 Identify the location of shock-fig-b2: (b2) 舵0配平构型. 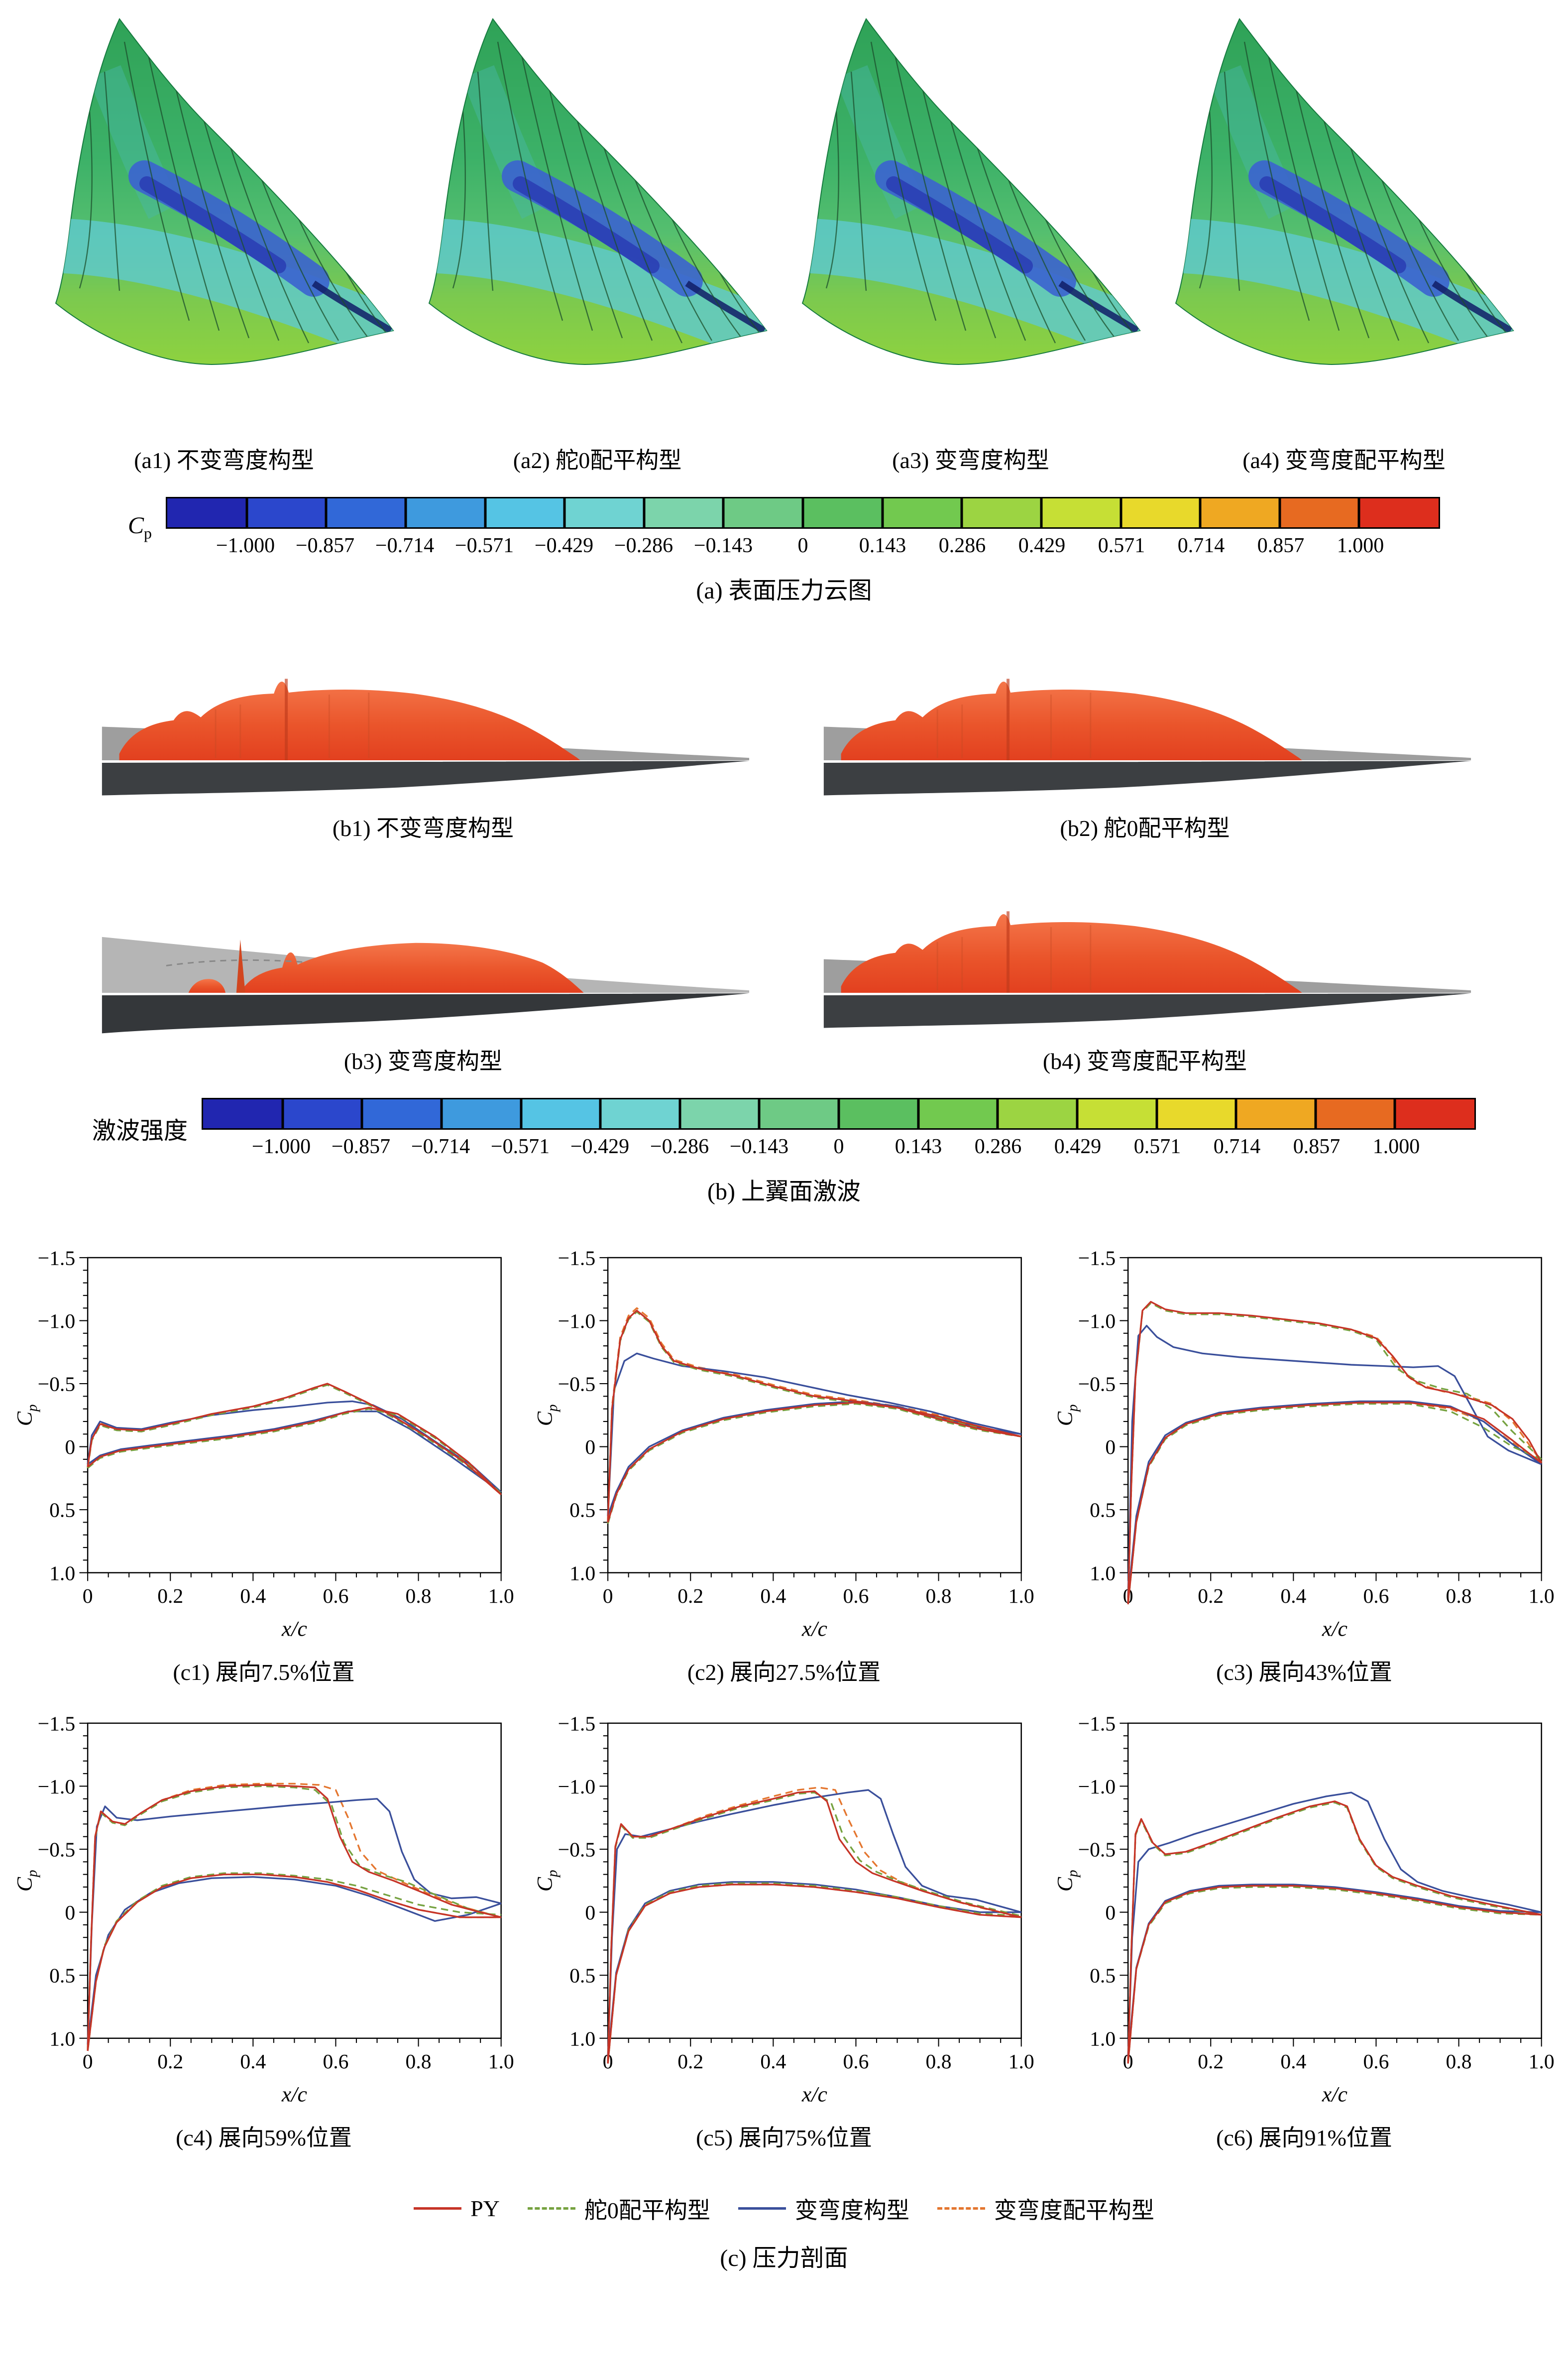
(1145, 736).